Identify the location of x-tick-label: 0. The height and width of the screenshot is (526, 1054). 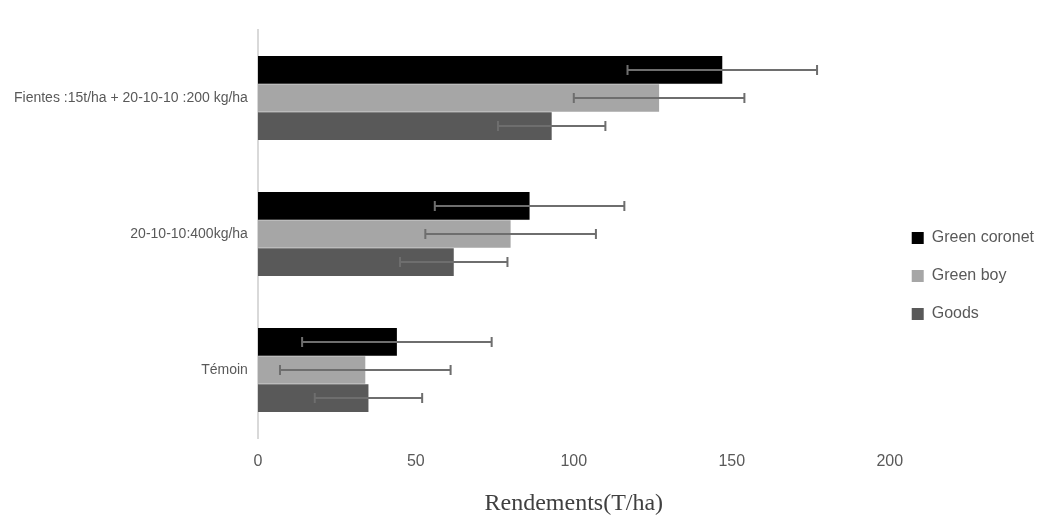
(258, 461).